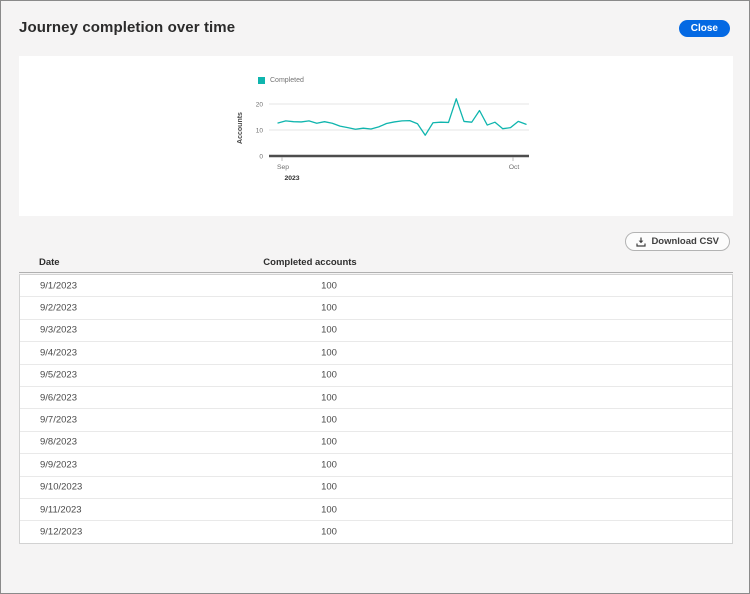 The image size is (750, 594). Describe the element at coordinates (376, 376) in the screenshot. I see `table-row: 9/5/2023 100` at that location.